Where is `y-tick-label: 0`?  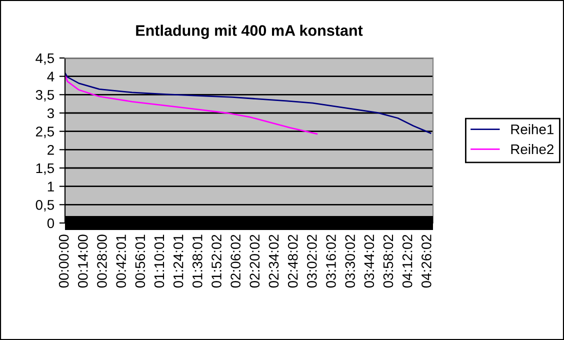
y-tick-label: 0 is located at coordinates (50, 223).